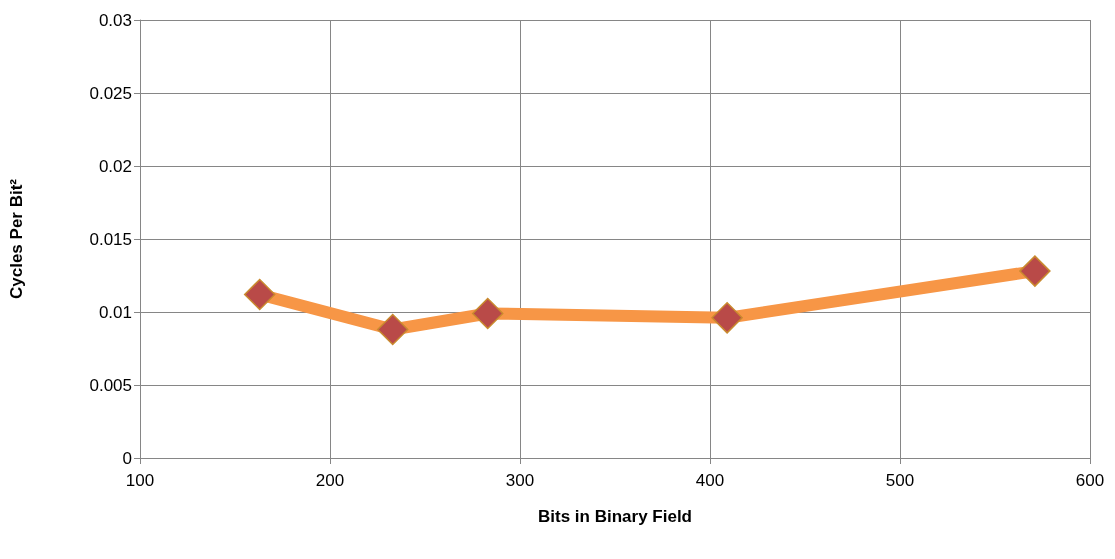  What do you see at coordinates (330, 480) in the screenshot?
I see `x-tick-label: 200` at bounding box center [330, 480].